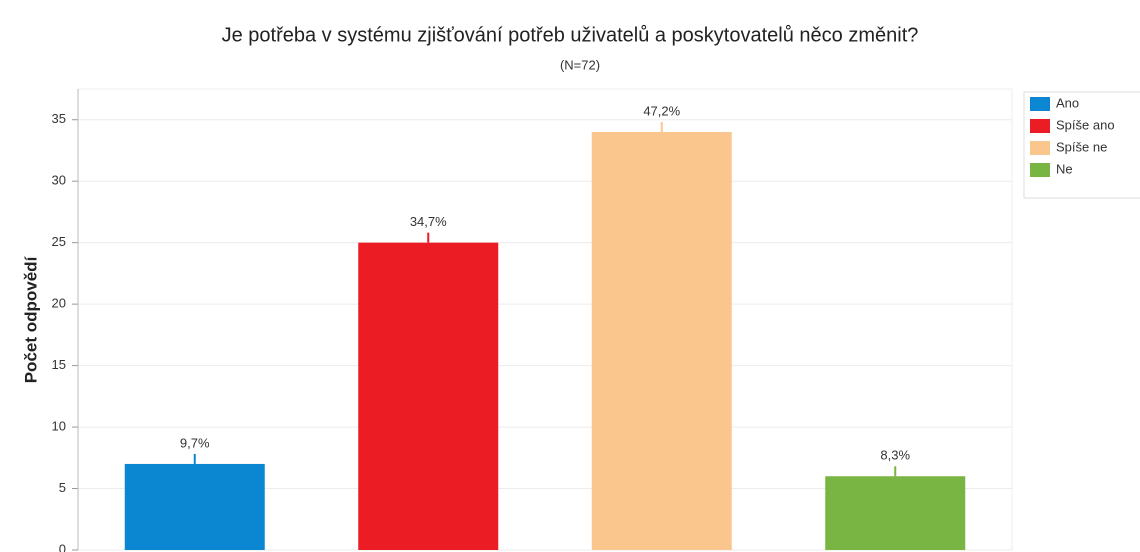 Image resolution: width=1140 pixels, height=552 pixels. I want to click on data-label: 8,3%, so click(895, 455).